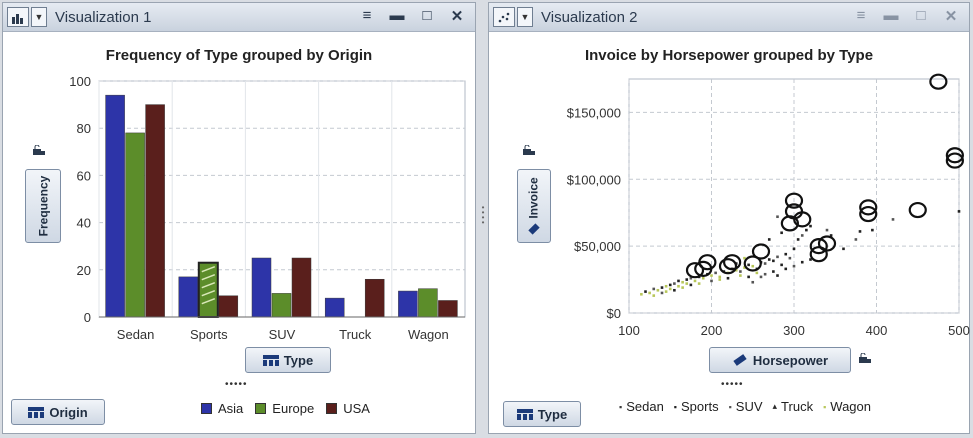 The width and height of the screenshot is (973, 438). What do you see at coordinates (288, 360) in the screenshot?
I see `type-role-button: Type` at bounding box center [288, 360].